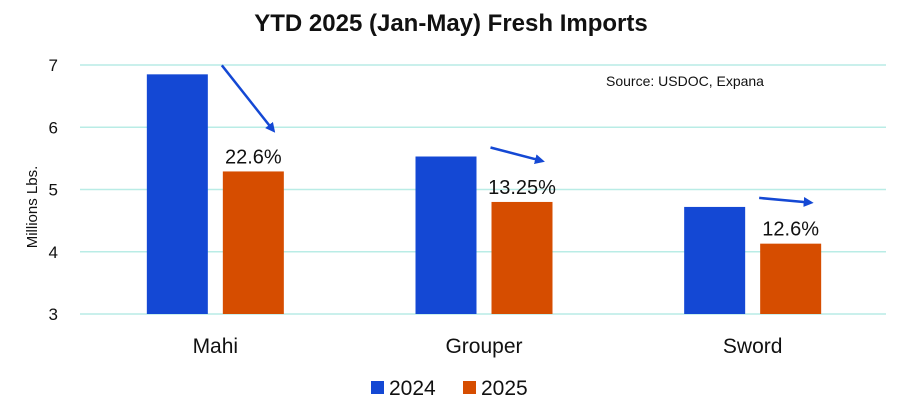 Image resolution: width=898 pixels, height=412 pixels. Describe the element at coordinates (412, 388) in the screenshot. I see `legend-label: 2024` at that location.